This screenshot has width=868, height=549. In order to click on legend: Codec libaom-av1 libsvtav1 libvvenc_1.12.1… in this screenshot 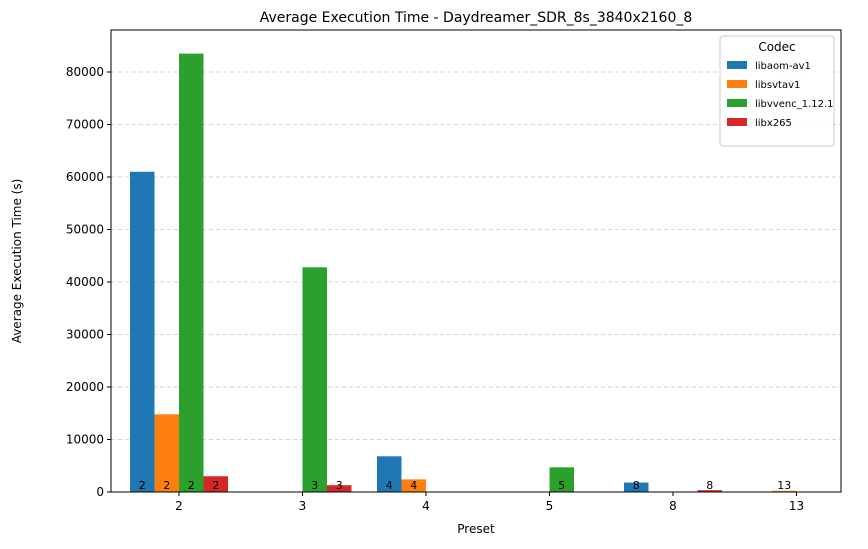, I will do `click(777, 91)`.